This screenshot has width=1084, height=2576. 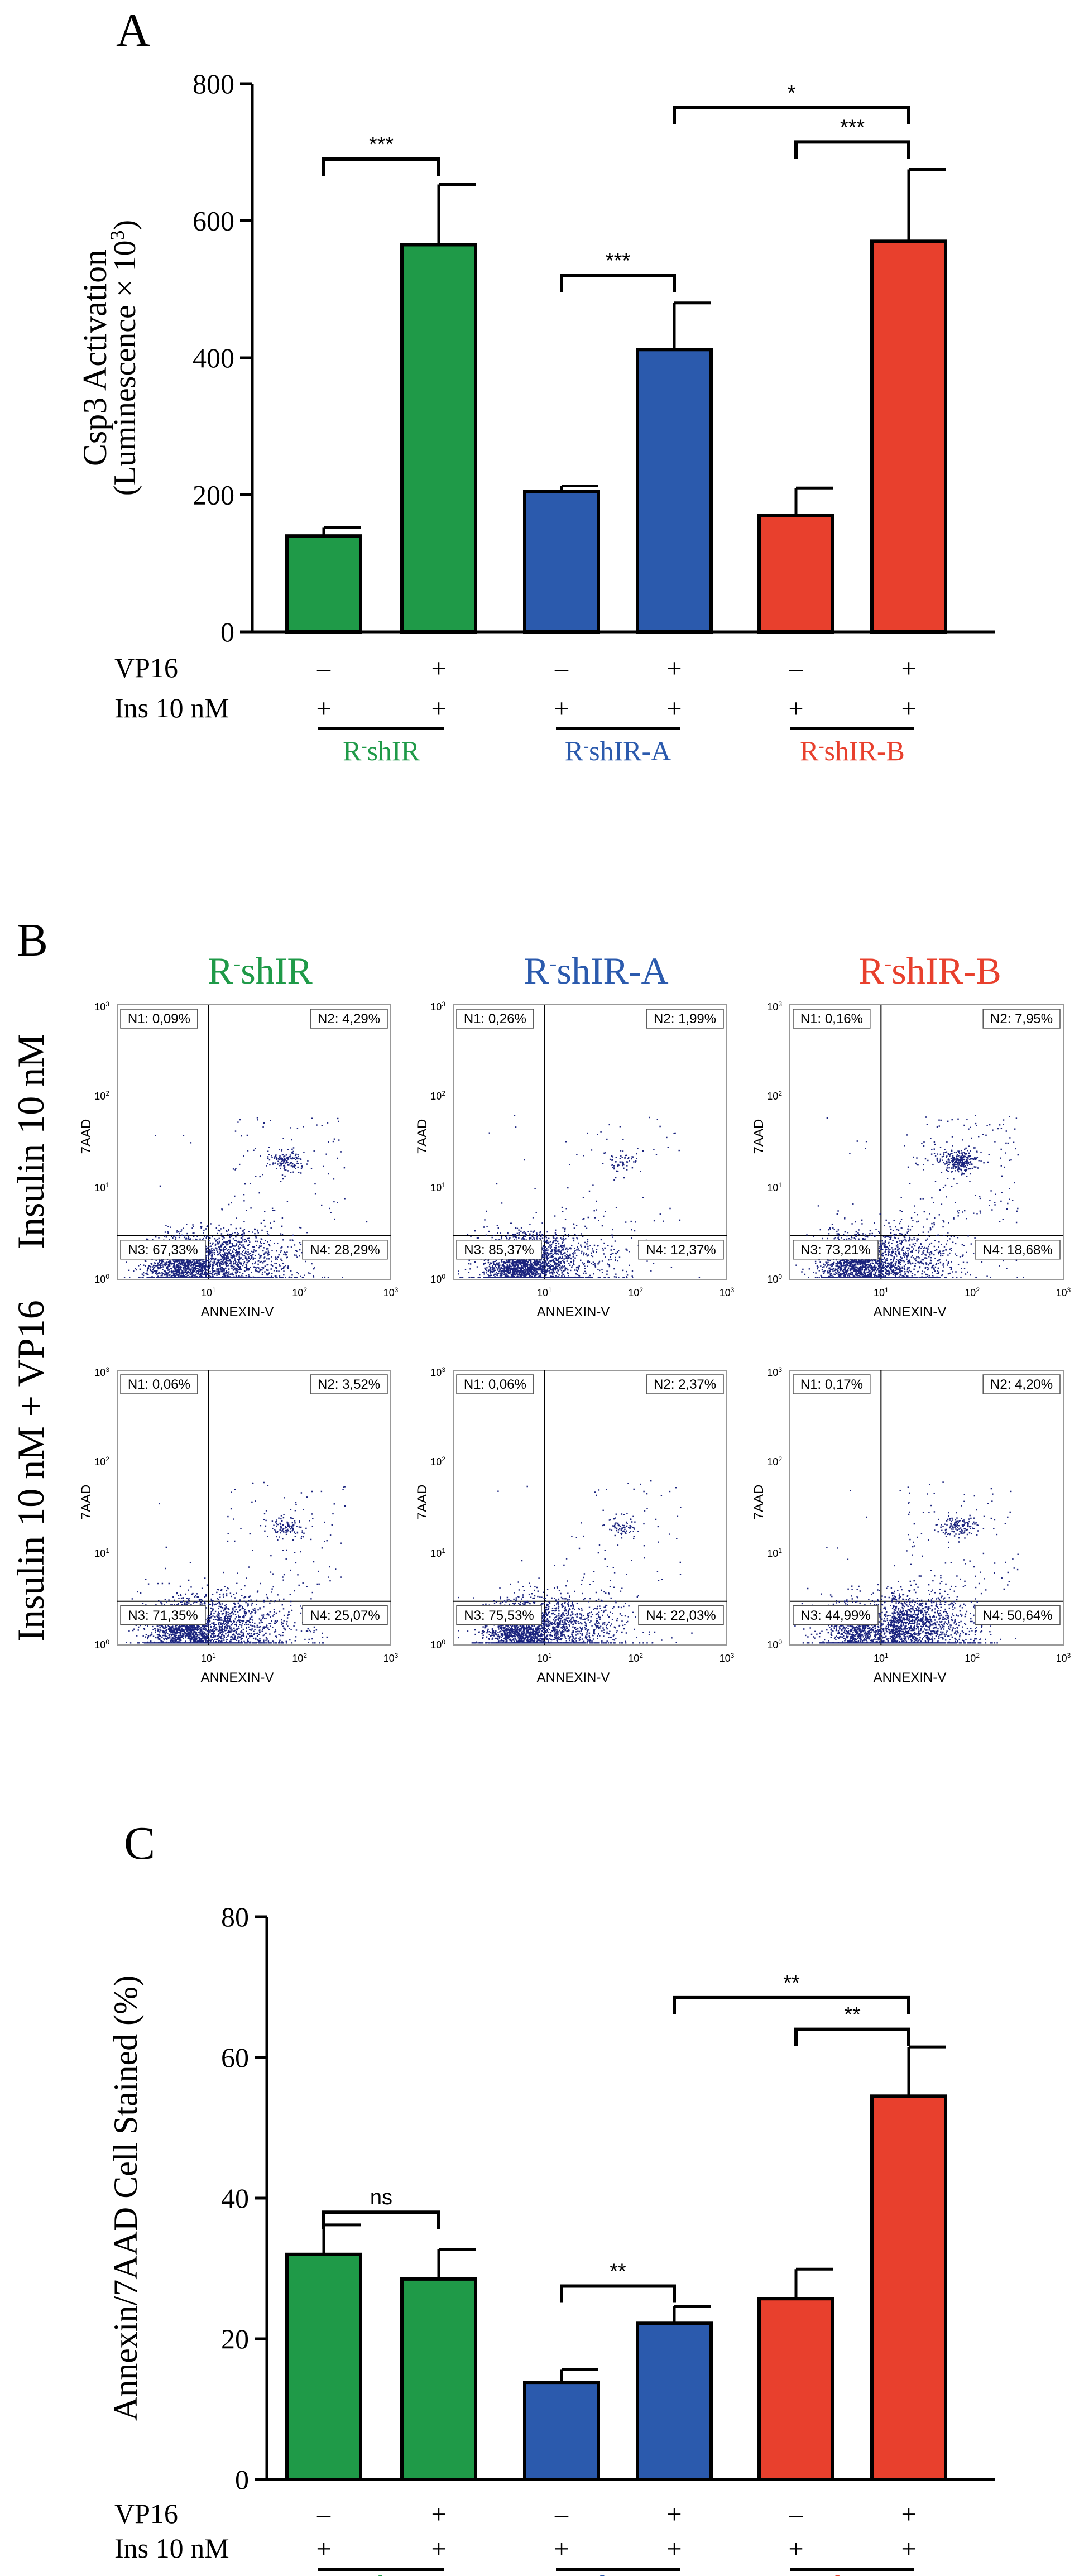 What do you see at coordinates (1017, 1615) in the screenshot?
I see `quadrant-label-n4: N4: 50,64%` at bounding box center [1017, 1615].